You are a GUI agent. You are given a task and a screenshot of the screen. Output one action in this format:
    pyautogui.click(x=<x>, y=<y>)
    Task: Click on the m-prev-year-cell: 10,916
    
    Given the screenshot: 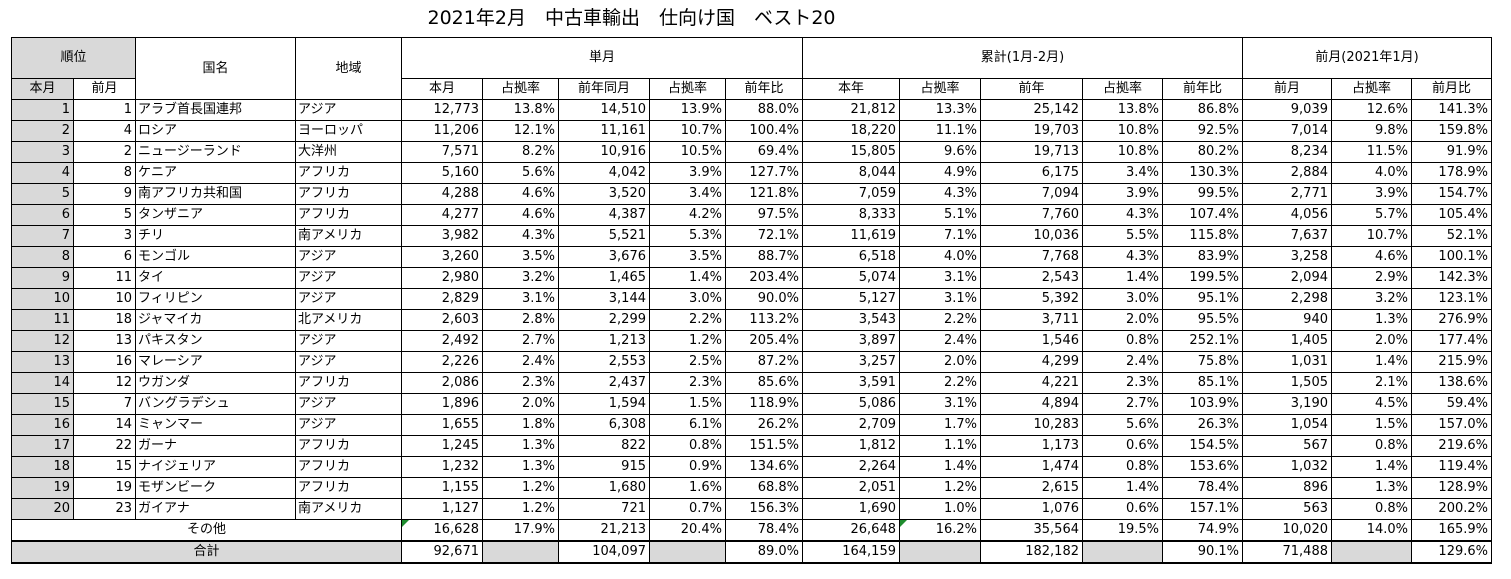 What is the action you would take?
    pyautogui.click(x=604, y=152)
    